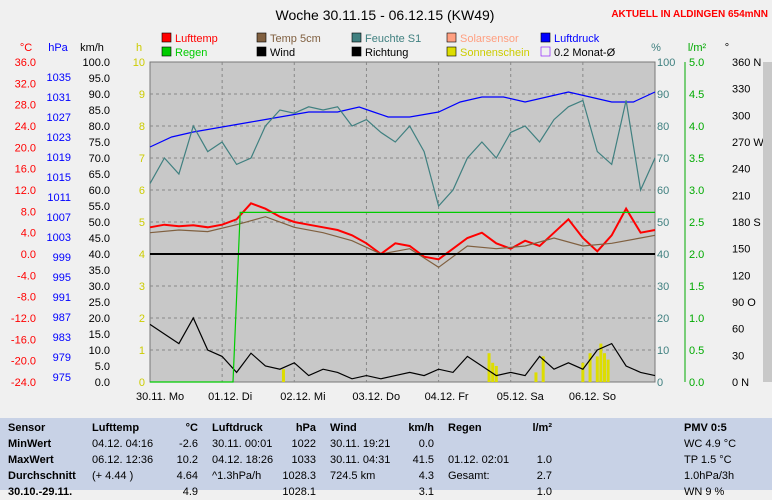  What do you see at coordinates (99, 95) in the screenshot?
I see `wind-tick-label: 90.0` at bounding box center [99, 95].